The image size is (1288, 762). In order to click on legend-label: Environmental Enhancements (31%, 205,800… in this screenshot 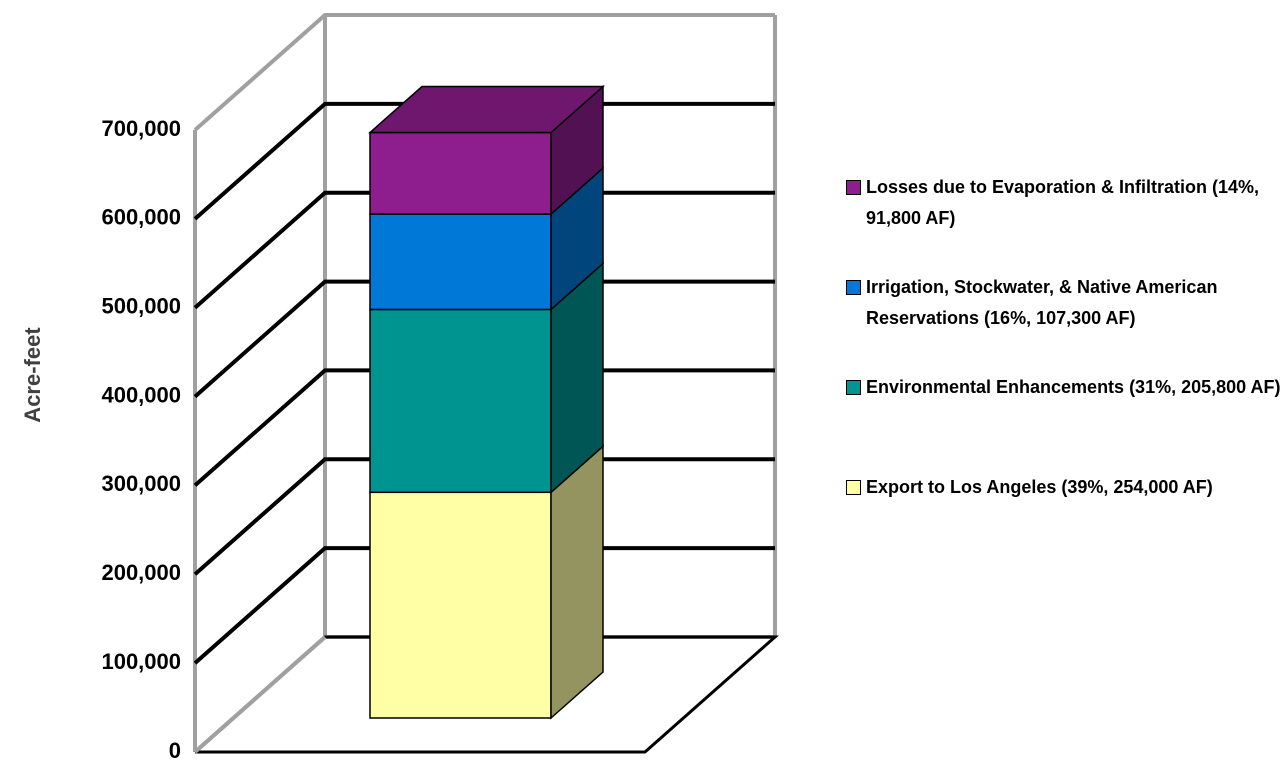, I will do `click(1073, 387)`.